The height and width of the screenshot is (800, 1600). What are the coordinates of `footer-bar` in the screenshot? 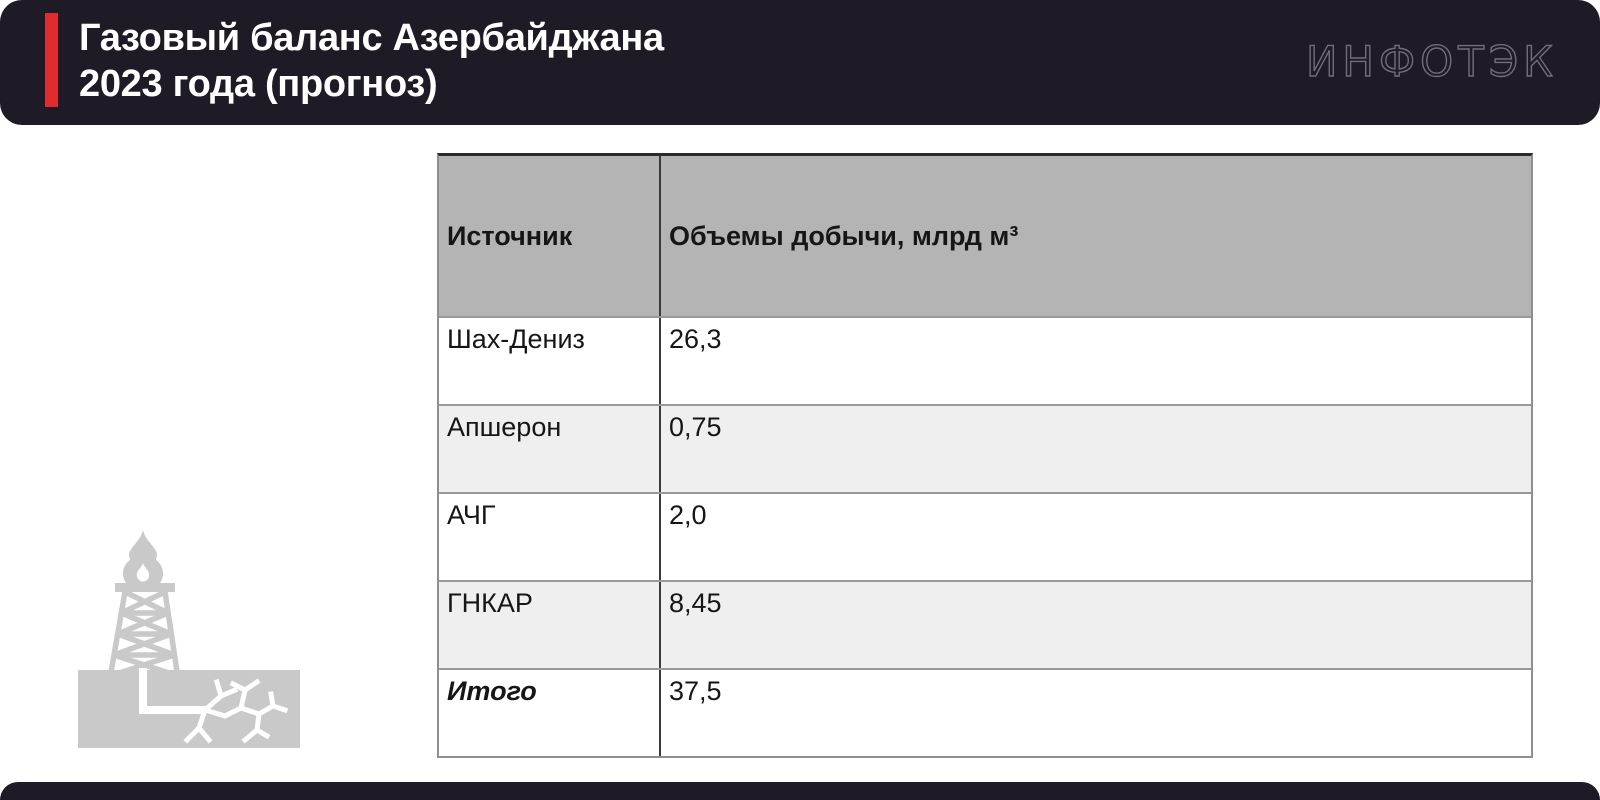 It's located at (800, 791).